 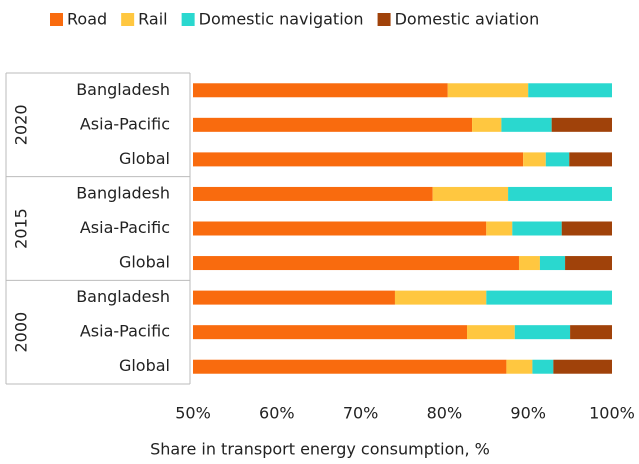 I want to click on group-label: 2000, so click(x=21, y=332).